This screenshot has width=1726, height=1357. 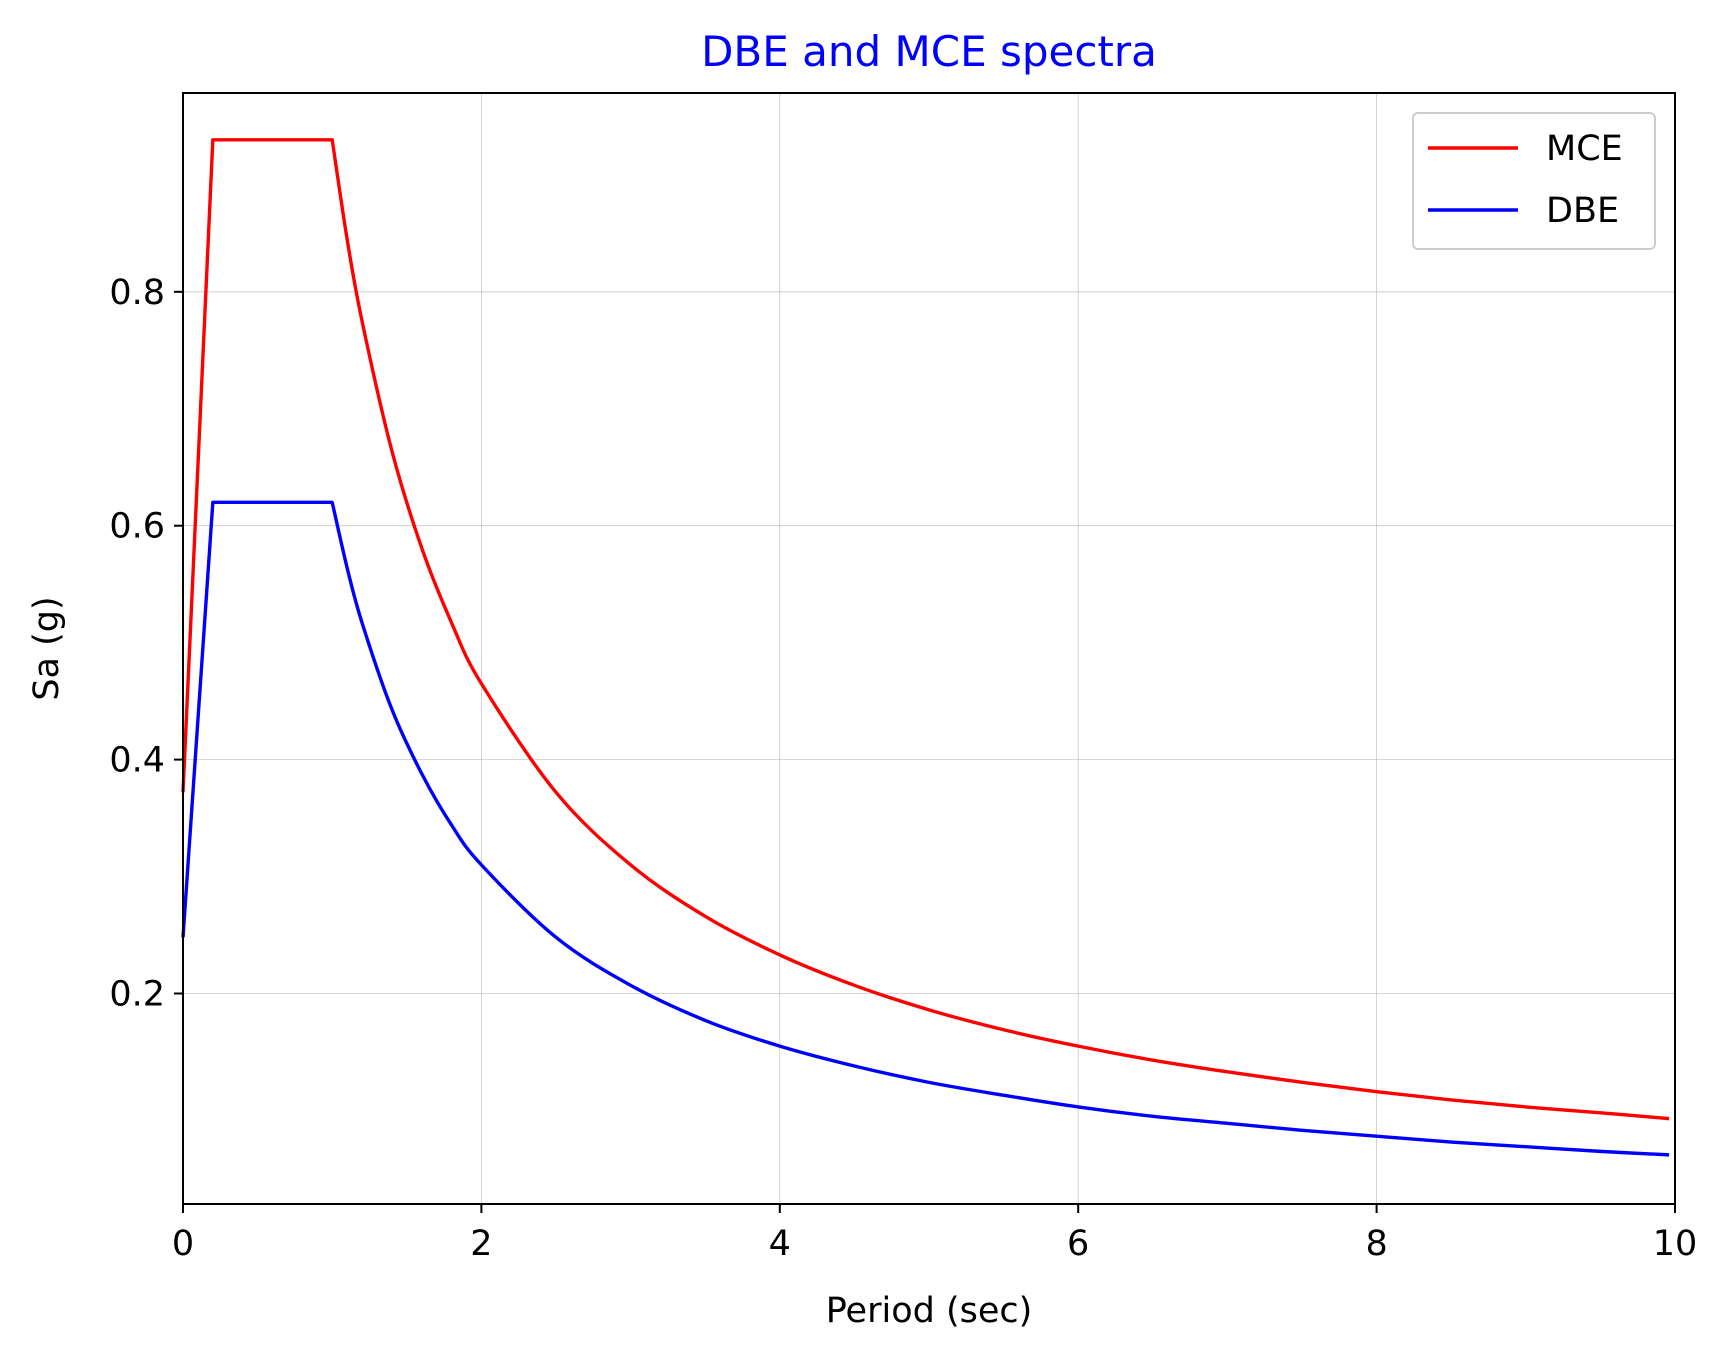 What do you see at coordinates (1078, 1244) in the screenshot?
I see `x-tick-label: 6` at bounding box center [1078, 1244].